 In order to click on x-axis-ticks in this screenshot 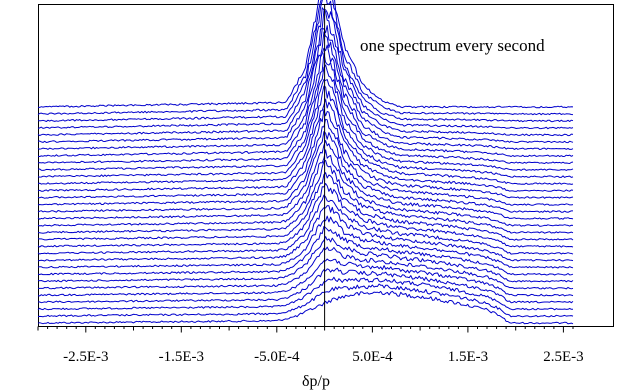, I will do `click(305, 329)`.